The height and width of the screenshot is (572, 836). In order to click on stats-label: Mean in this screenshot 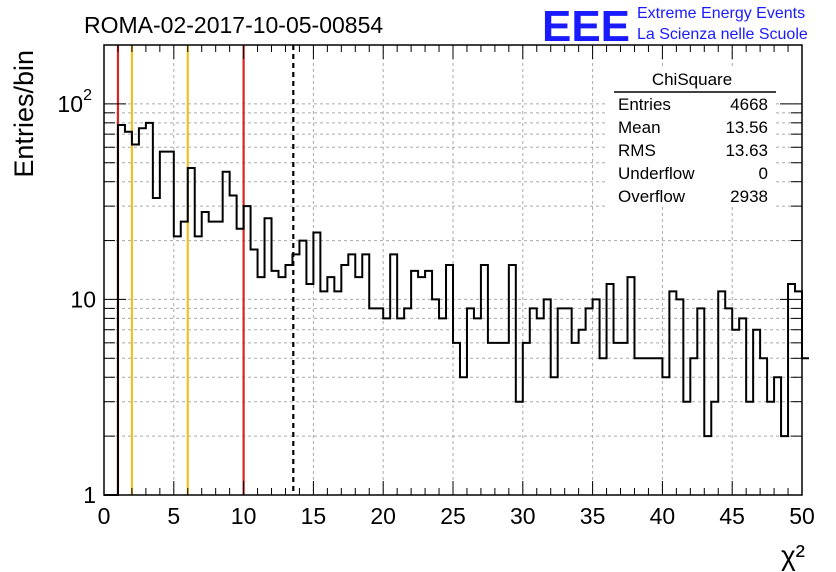, I will do `click(639, 127)`.